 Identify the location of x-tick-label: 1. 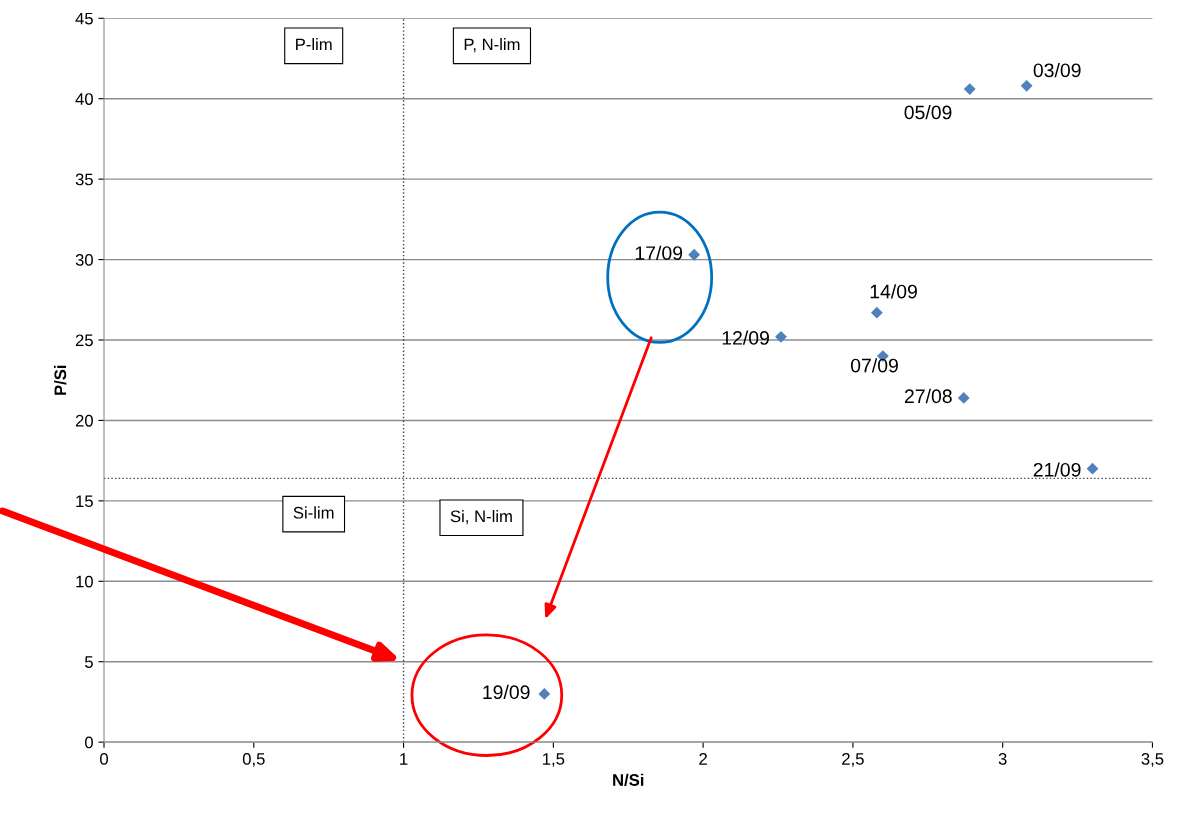
(404, 759).